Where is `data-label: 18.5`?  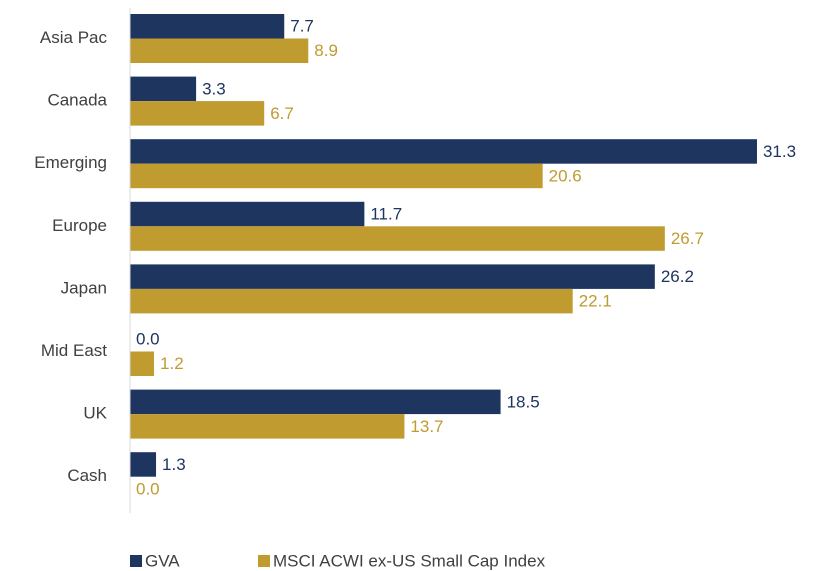
data-label: 18.5 is located at coordinates (523, 401).